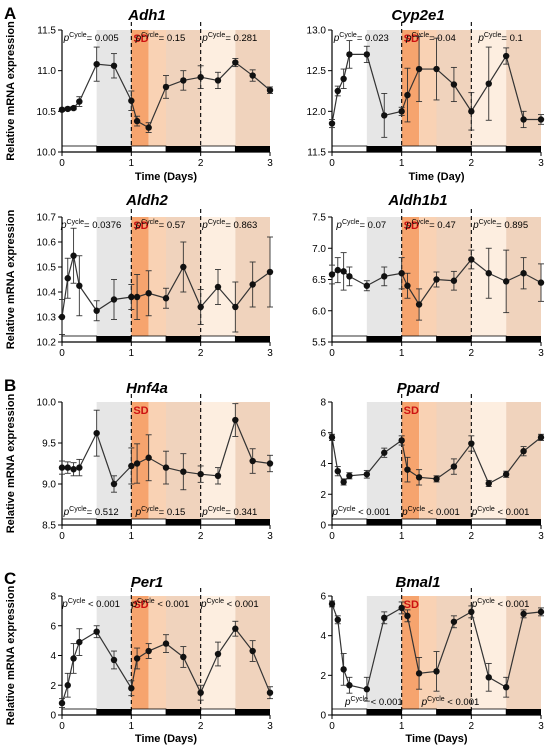 Image resolution: width=550 pixels, height=750 pixels. Describe the element at coordinates (53, 597) in the screenshot. I see `y-tick-label: 8` at that location.